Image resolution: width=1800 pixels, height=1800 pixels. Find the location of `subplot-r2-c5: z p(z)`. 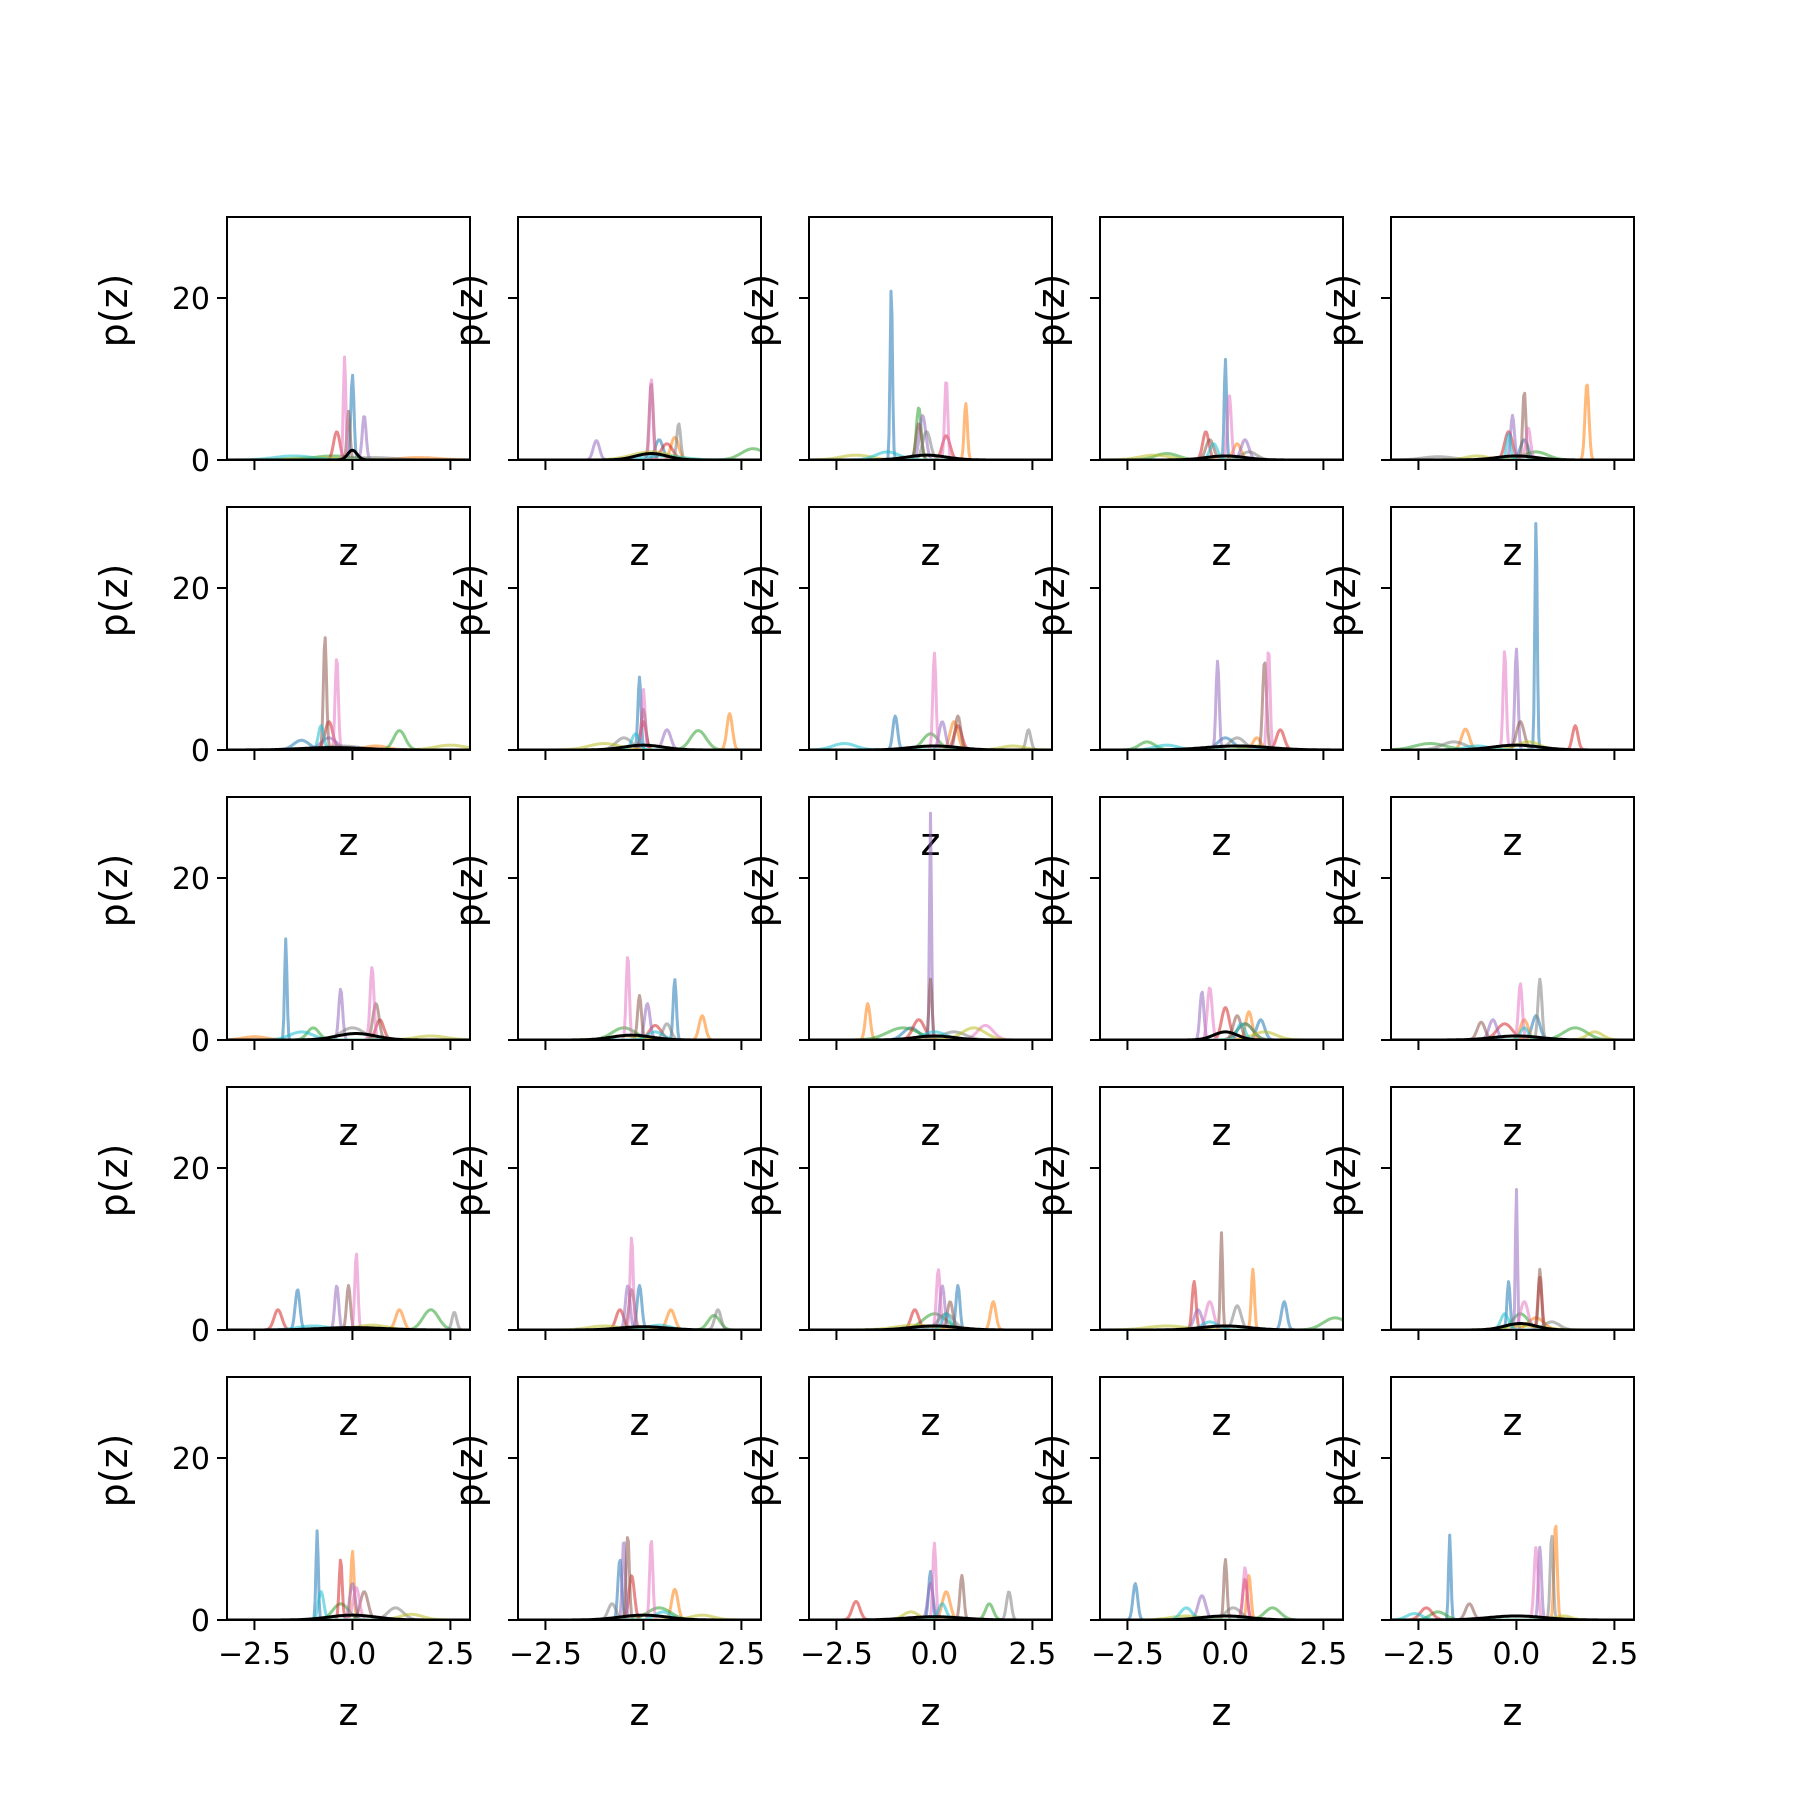

subplot-r2-c5: z p(z) is located at coordinates (1477, 685).